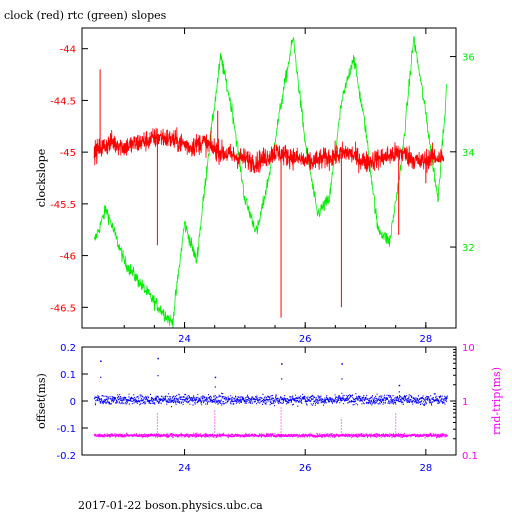 Image resolution: width=512 pixels, height=512 pixels. What do you see at coordinates (468, 58) in the screenshot?
I see `rtc-tick-label-2: 36` at bounding box center [468, 58].